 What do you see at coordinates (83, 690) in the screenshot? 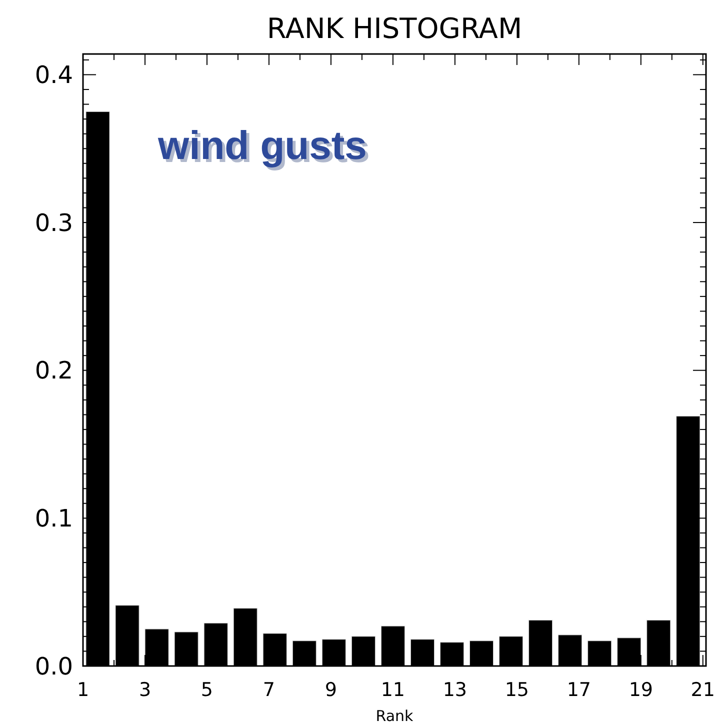
I see `x-tick-label: 1` at bounding box center [83, 690].